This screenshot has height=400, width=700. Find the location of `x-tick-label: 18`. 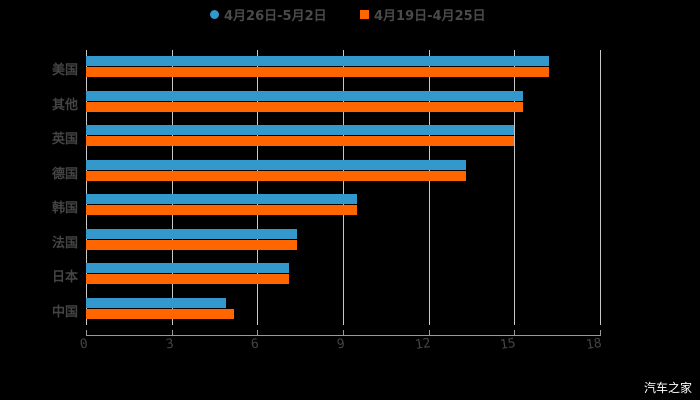

x-tick-label: 18 is located at coordinates (594, 344).